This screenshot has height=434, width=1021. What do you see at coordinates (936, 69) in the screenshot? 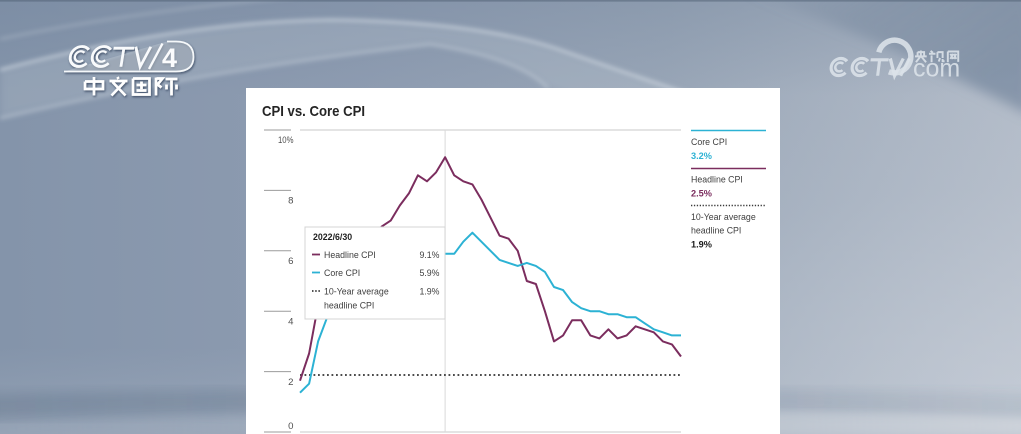
I see `svg-text: com` at bounding box center [936, 69].